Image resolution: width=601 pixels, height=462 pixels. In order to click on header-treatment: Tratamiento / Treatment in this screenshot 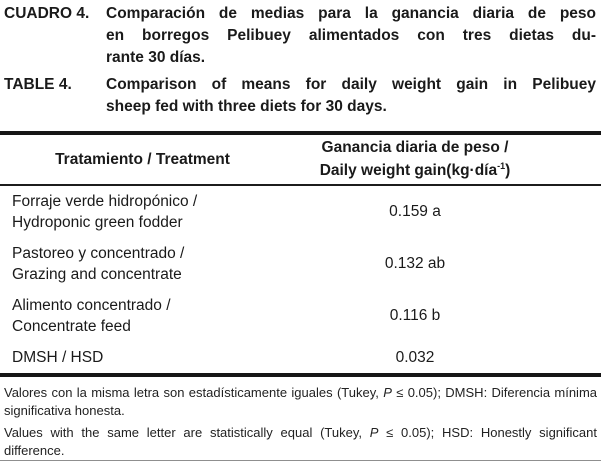, I will do `click(142, 159)`.